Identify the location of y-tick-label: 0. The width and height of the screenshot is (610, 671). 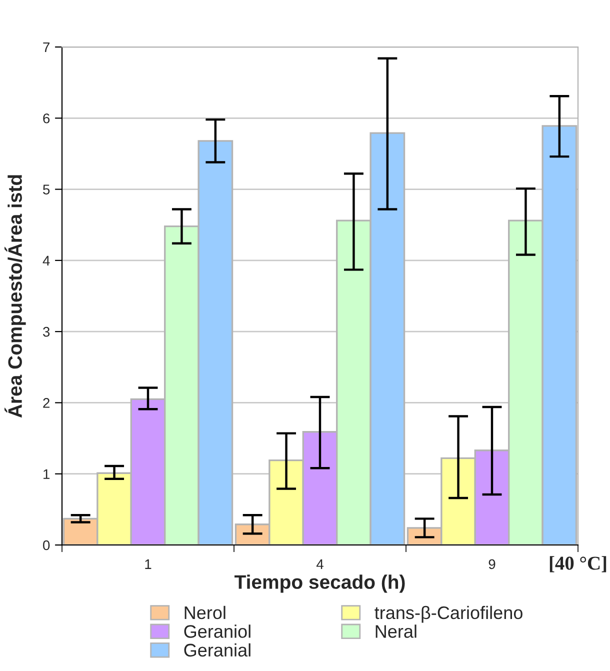
(46, 545).